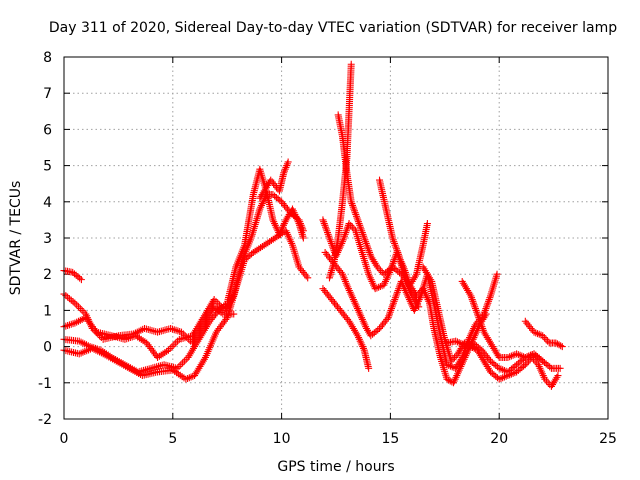 This screenshot has height=480, width=640. What do you see at coordinates (16, 238) in the screenshot?
I see `y-axis-label: SDTVAR / TECUs` at bounding box center [16, 238].